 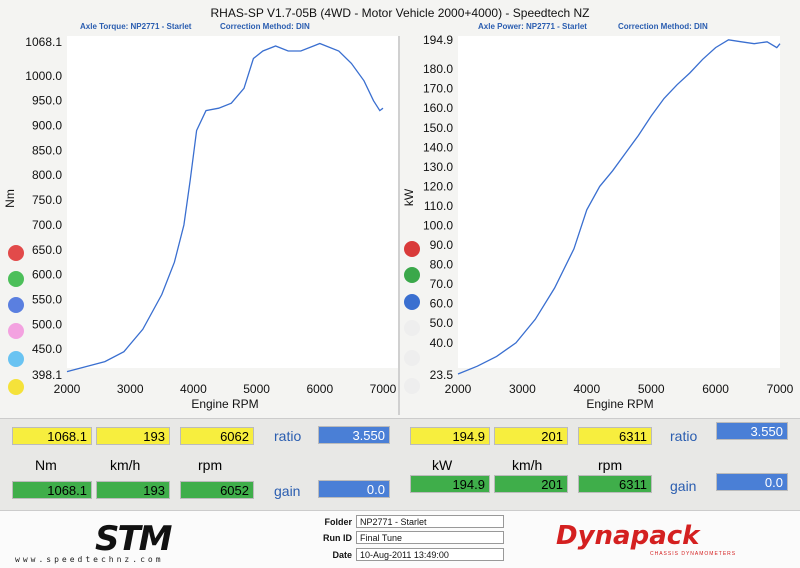 I want to click on legend-dot-r3, so click(x=412, y=302).